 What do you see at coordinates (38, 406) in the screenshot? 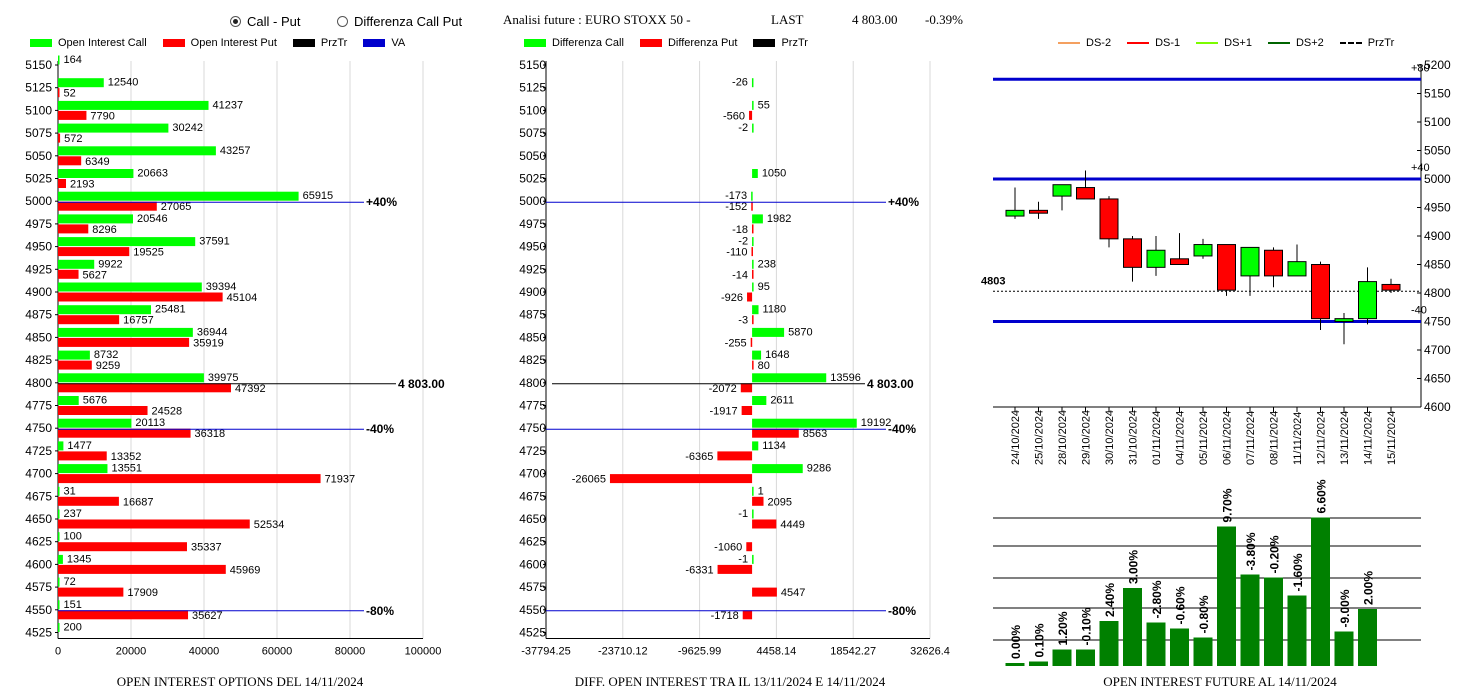
I see `strike-label: 4775` at bounding box center [38, 406].